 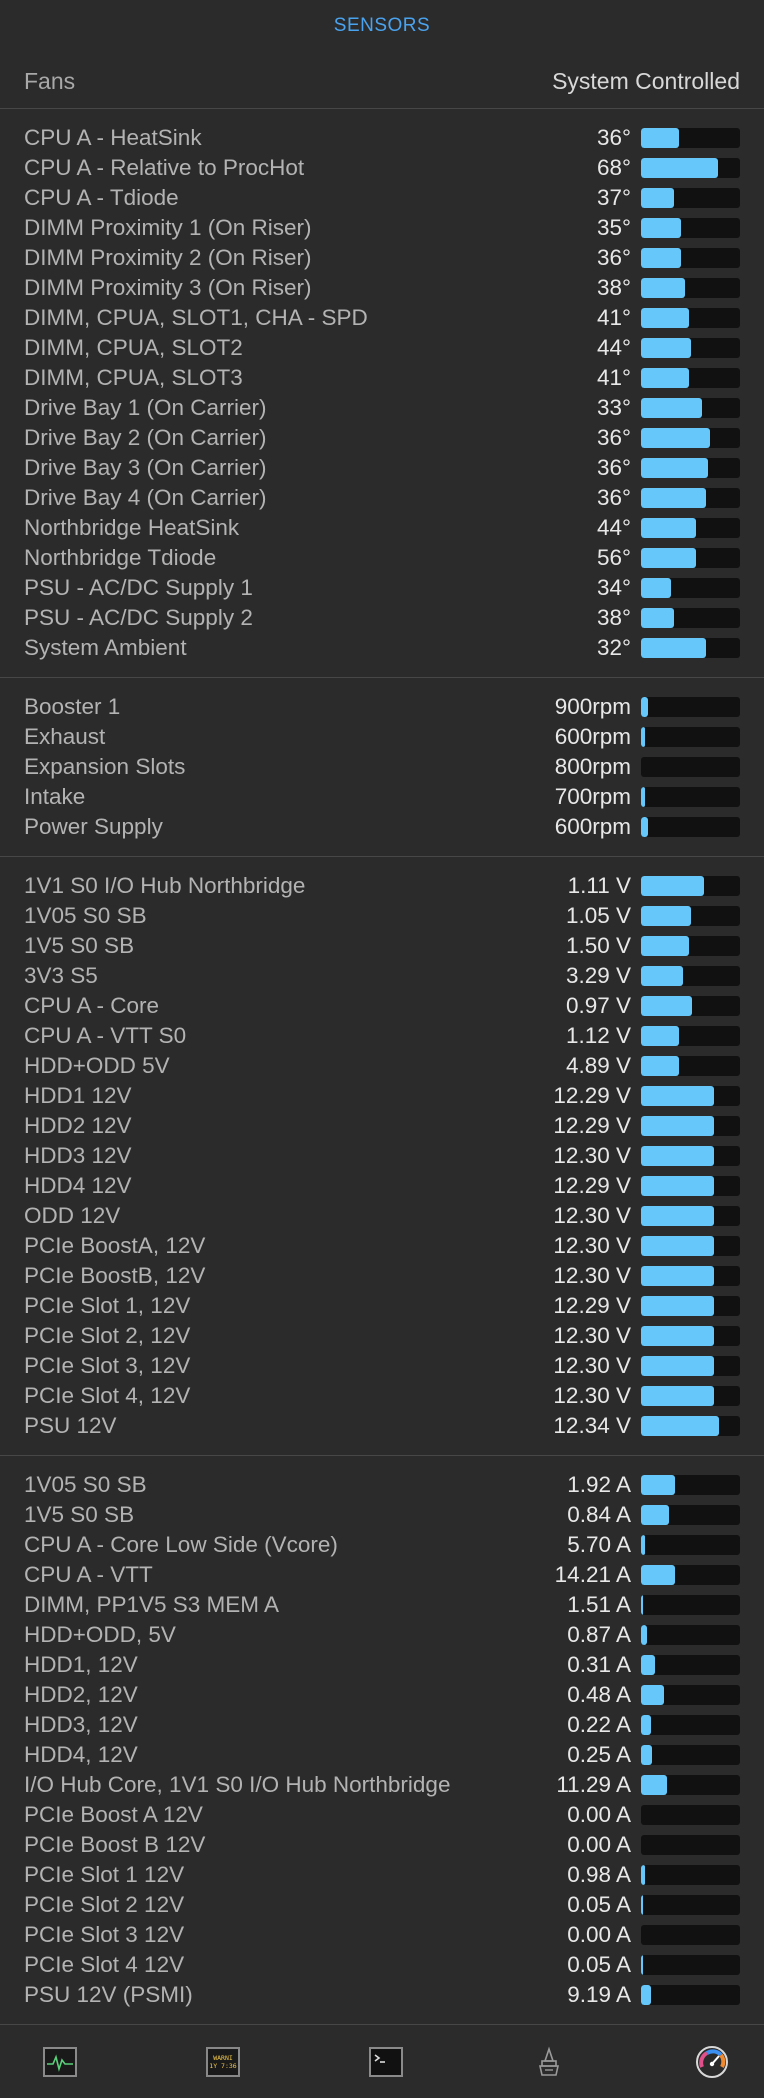 What do you see at coordinates (104, 1934) in the screenshot?
I see `sensor-name: PCIe Slot 3 12V` at bounding box center [104, 1934].